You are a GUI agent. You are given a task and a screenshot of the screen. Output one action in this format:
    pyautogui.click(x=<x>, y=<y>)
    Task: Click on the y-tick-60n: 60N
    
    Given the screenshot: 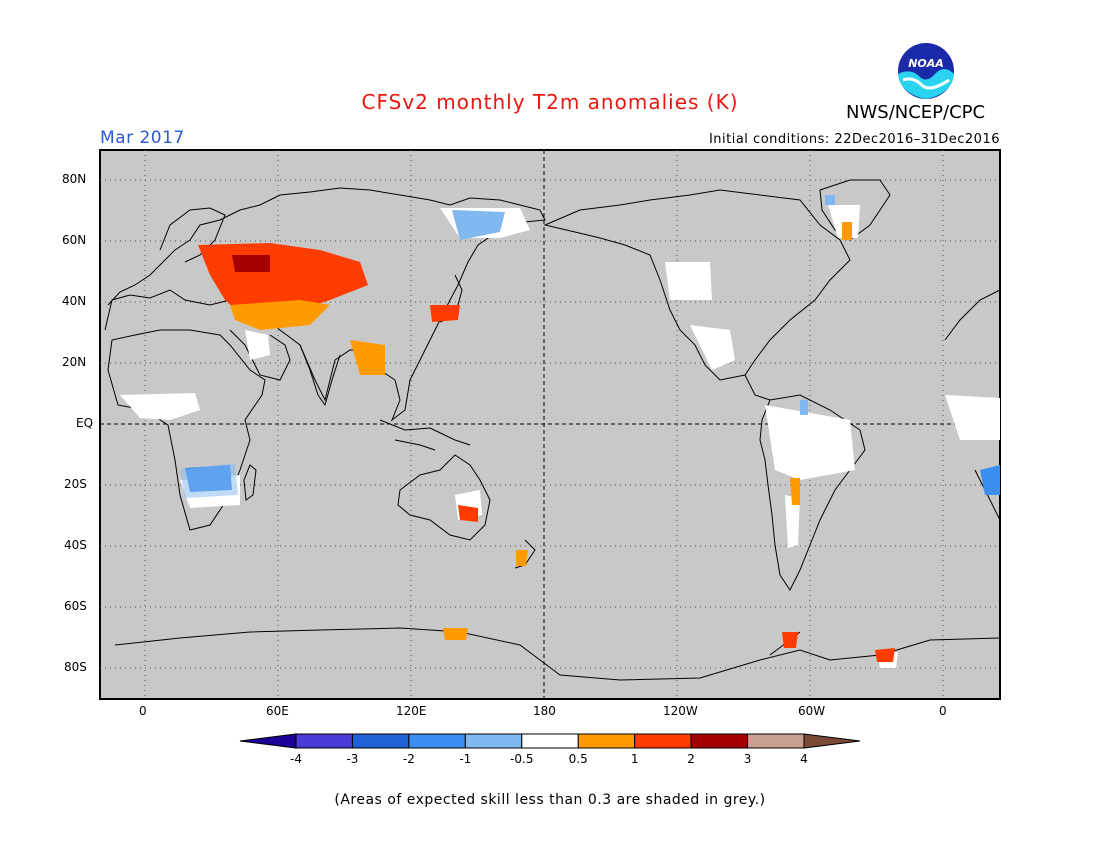 What is the action you would take?
    pyautogui.click(x=74, y=240)
    